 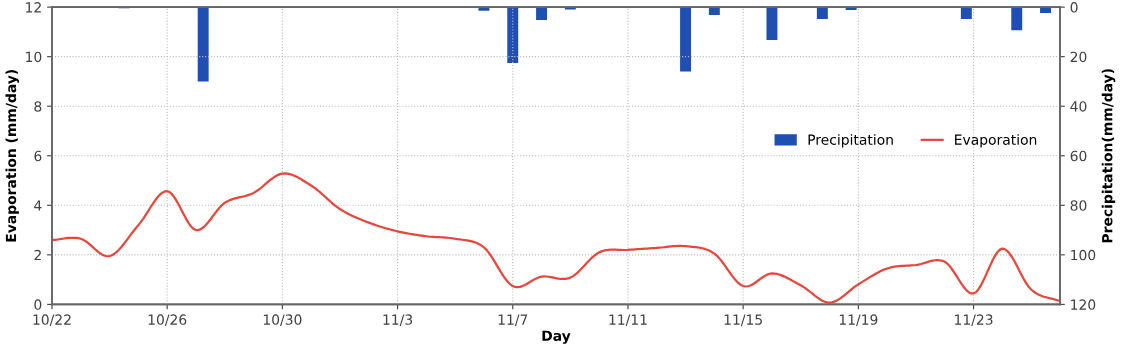 I want to click on x-tick-label: 11/15, so click(x=743, y=320).